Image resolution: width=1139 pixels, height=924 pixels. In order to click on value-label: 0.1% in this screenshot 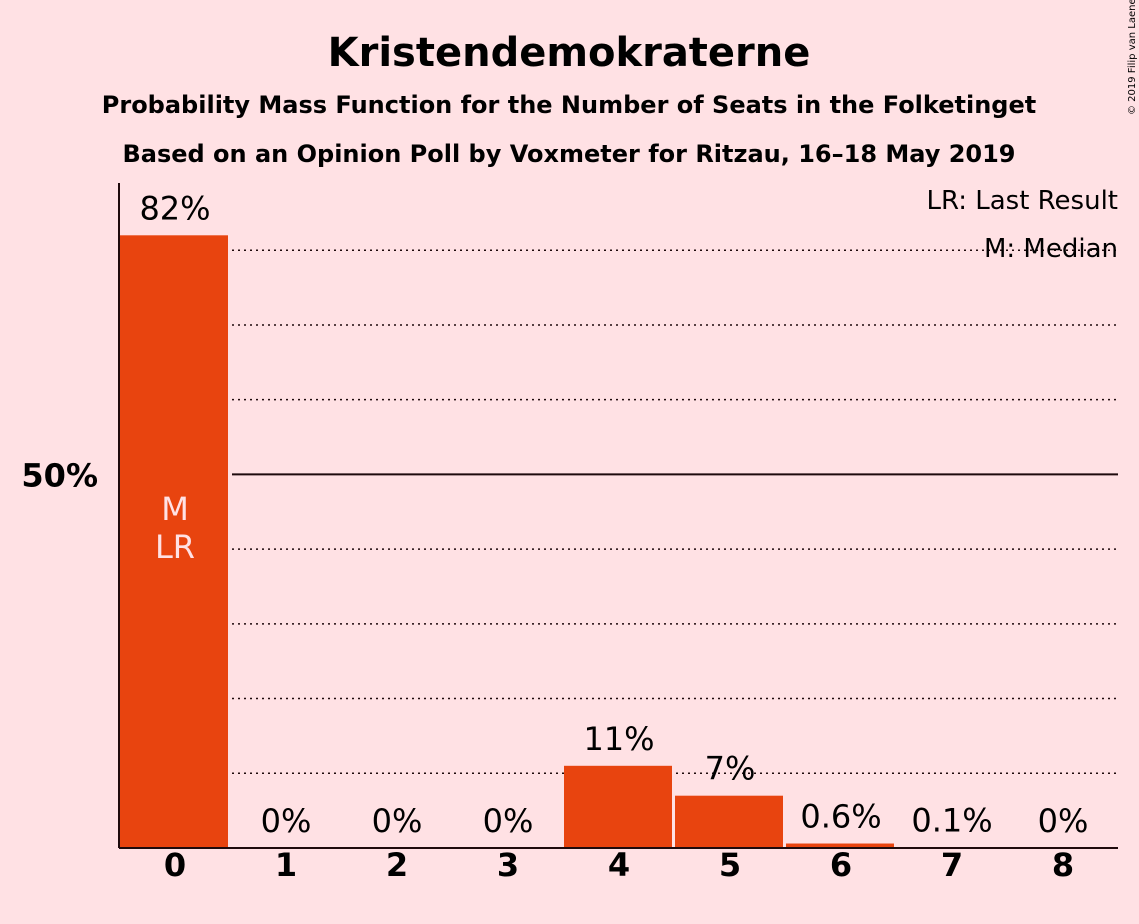, I will do `click(951, 820)`.